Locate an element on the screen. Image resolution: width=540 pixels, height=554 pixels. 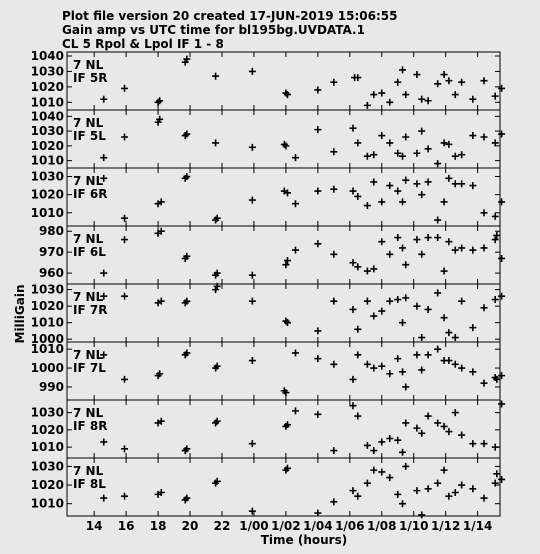
if-label: IF 7L is located at coordinates (89, 368).